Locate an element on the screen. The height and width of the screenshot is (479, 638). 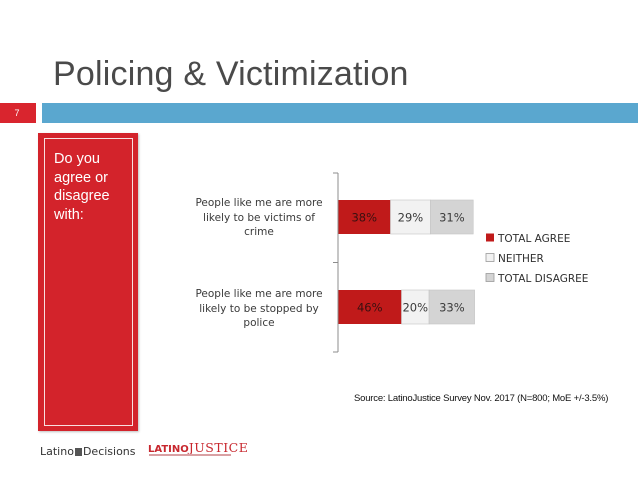
row-label-stopped-line-2: likely to be stopped by is located at coordinates (259, 308).